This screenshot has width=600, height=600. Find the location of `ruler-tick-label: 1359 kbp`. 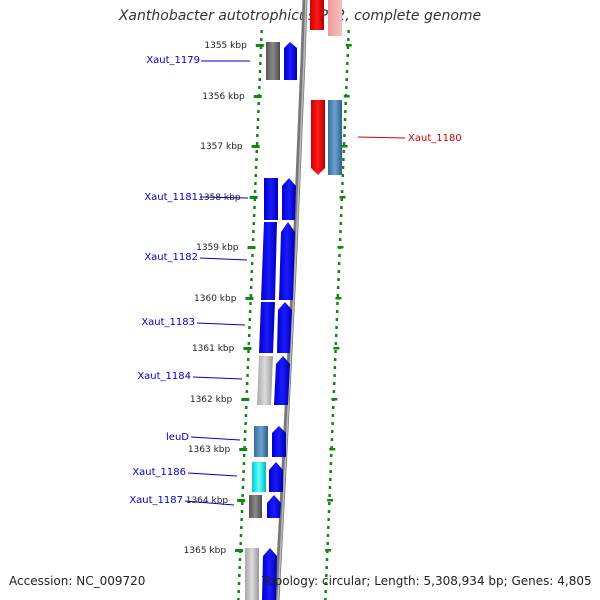

ruler-tick-label: 1359 kbp is located at coordinates (217, 248).